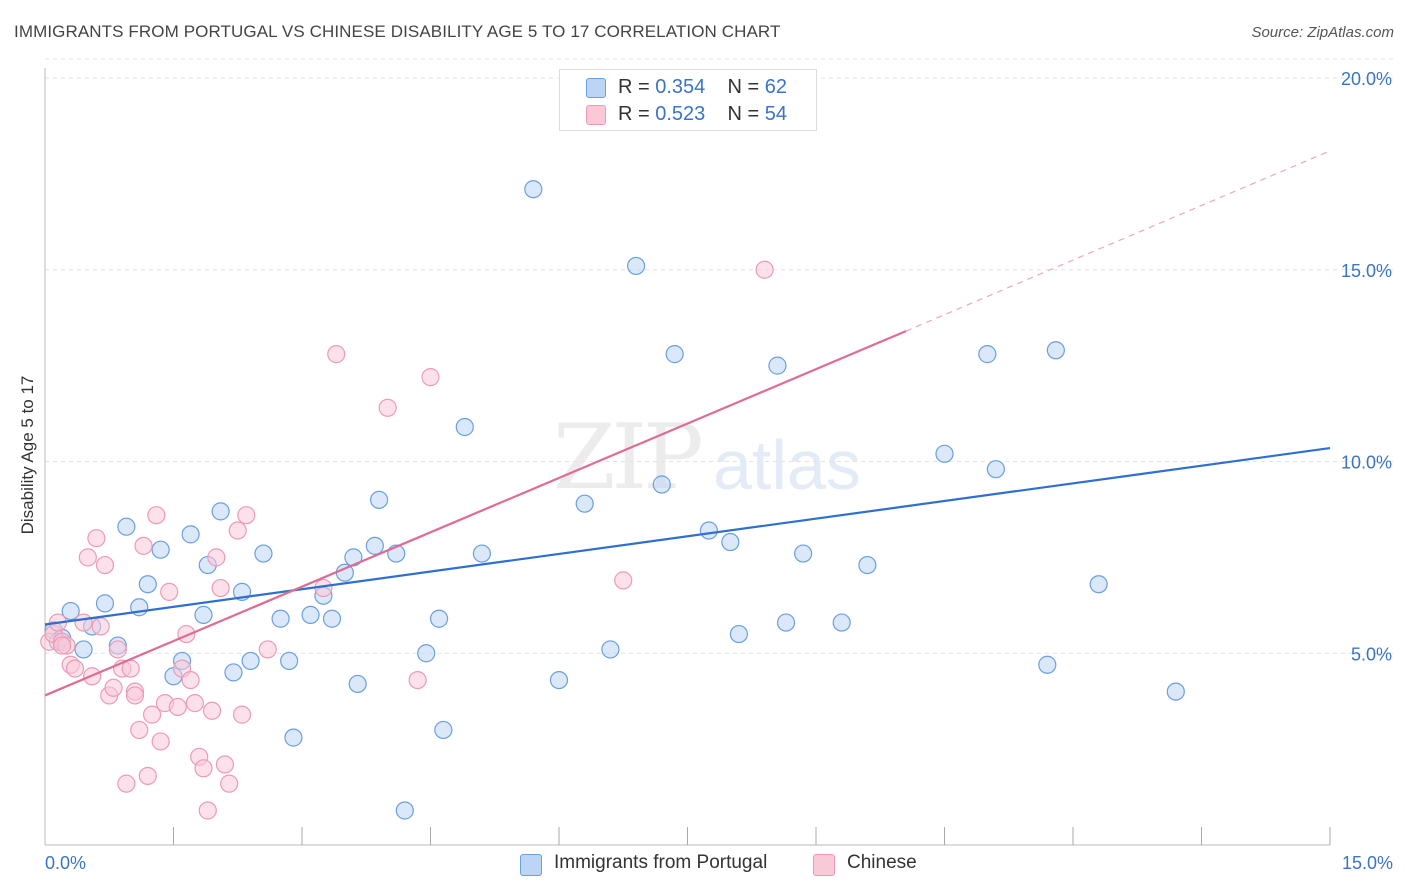 The width and height of the screenshot is (1406, 892). What do you see at coordinates (1366, 271) in the screenshot?
I see `y-tick-label: 15.0%` at bounding box center [1366, 271].